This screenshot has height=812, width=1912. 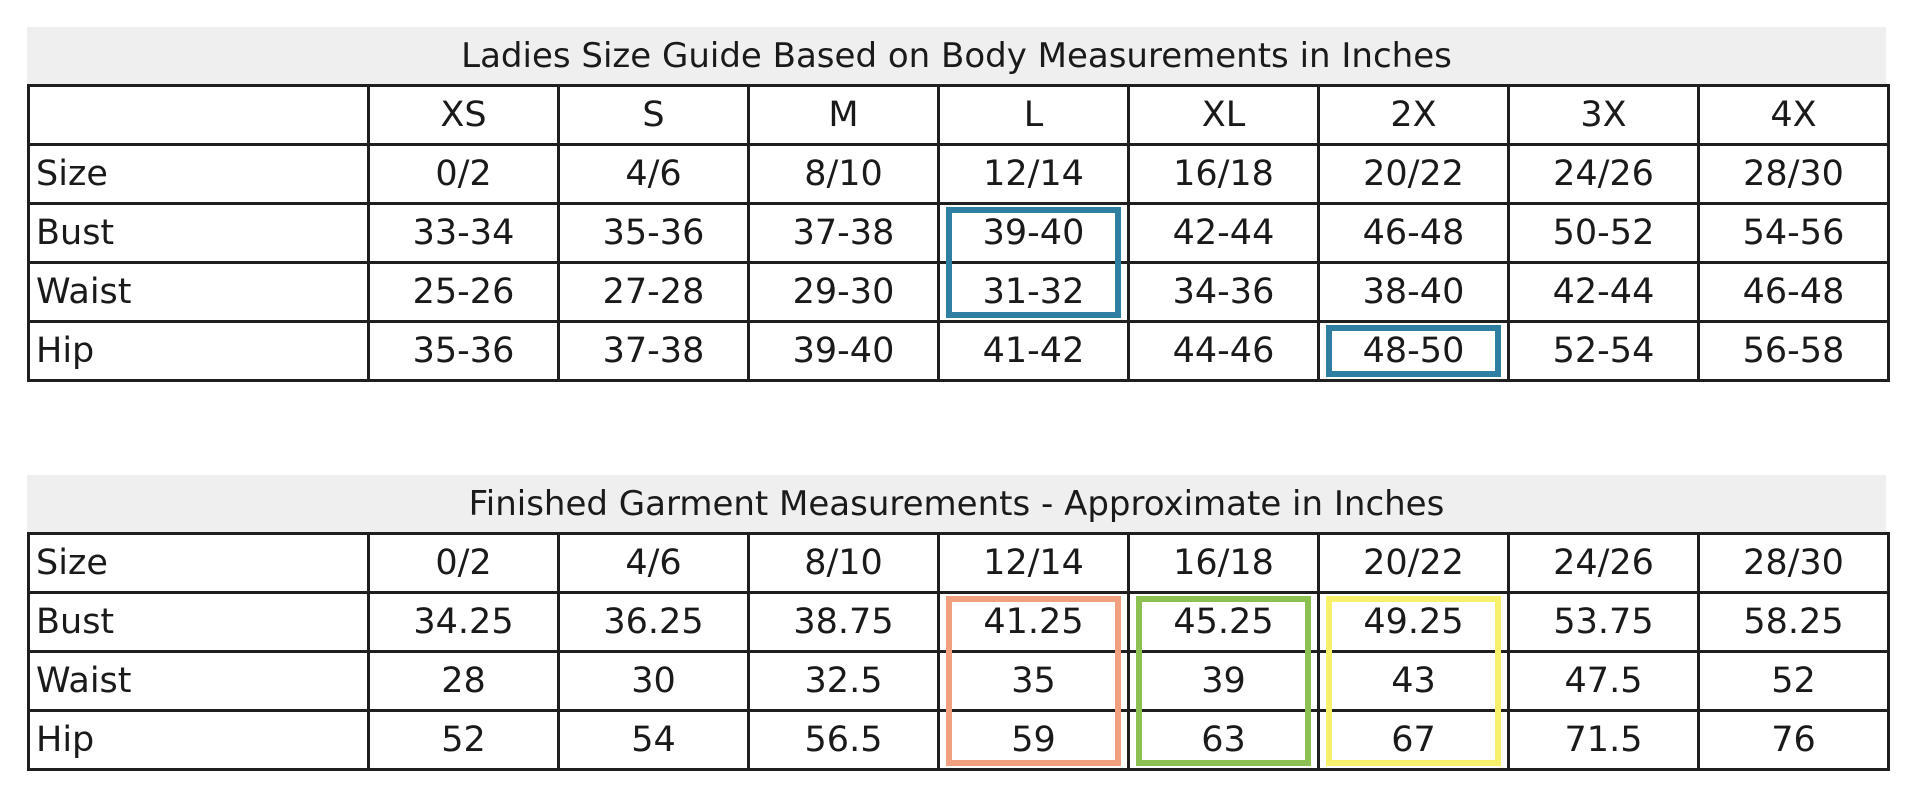 What do you see at coordinates (1223, 351) in the screenshot?
I see `table-cell: 44-46` at bounding box center [1223, 351].